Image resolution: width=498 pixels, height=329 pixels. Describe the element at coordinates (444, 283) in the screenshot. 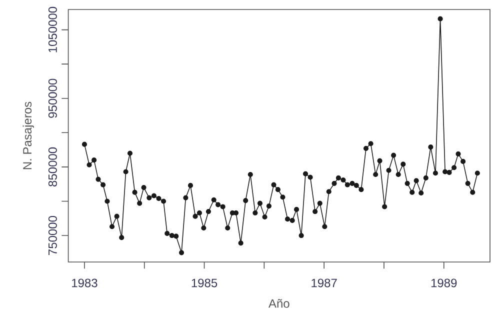

I see `x-tick-label: 1989` at that location.